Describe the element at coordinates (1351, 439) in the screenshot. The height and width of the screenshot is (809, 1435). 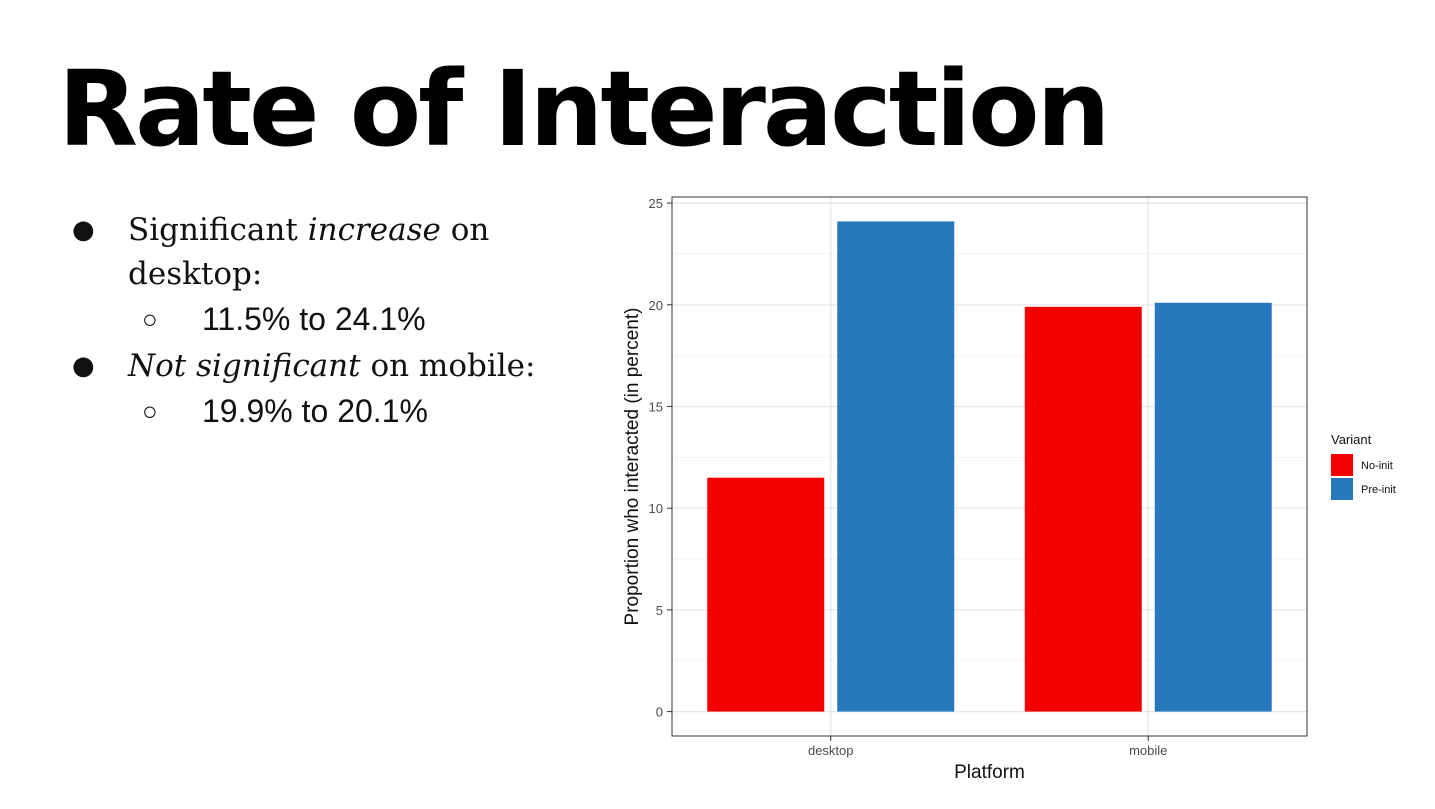
I see `legend-title: Variant` at that location.